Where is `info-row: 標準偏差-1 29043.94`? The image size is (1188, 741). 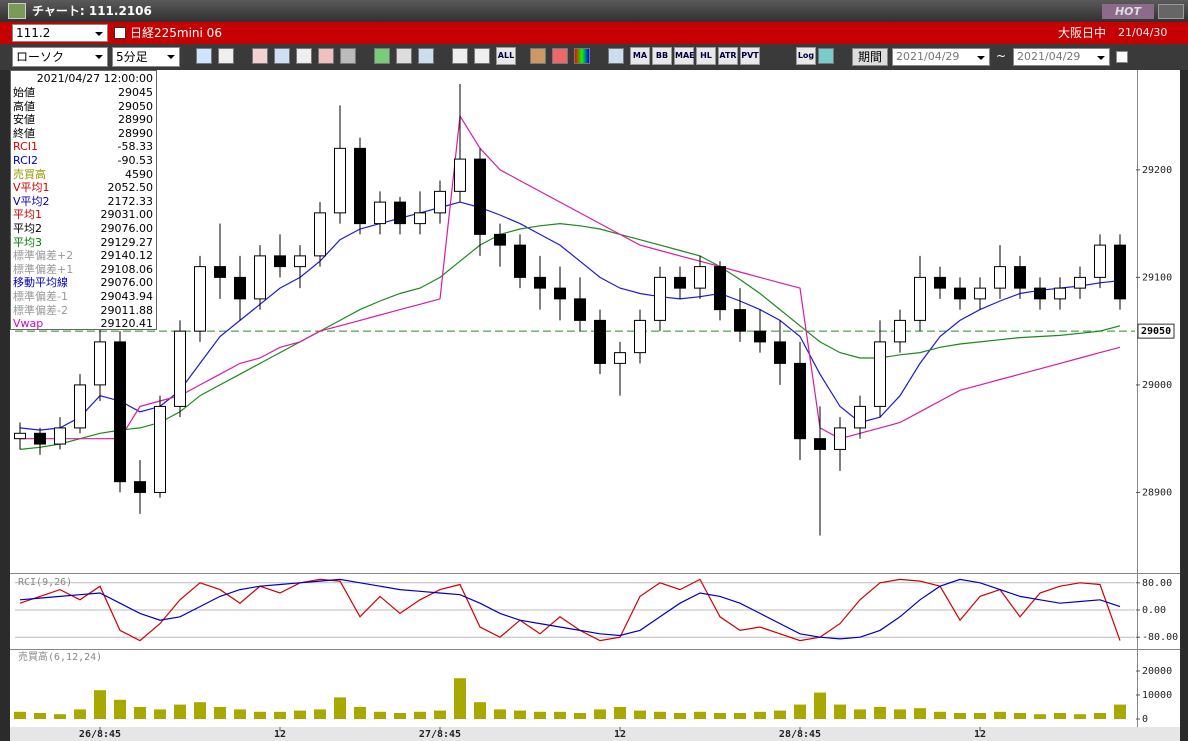 info-row: 標準偏差-1 29043.94 is located at coordinates (83, 297).